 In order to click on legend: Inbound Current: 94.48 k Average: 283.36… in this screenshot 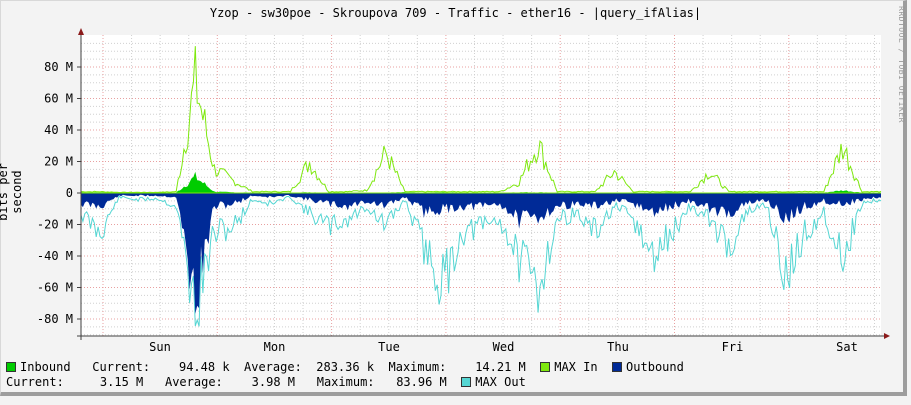, I will do `click(342, 382)`.